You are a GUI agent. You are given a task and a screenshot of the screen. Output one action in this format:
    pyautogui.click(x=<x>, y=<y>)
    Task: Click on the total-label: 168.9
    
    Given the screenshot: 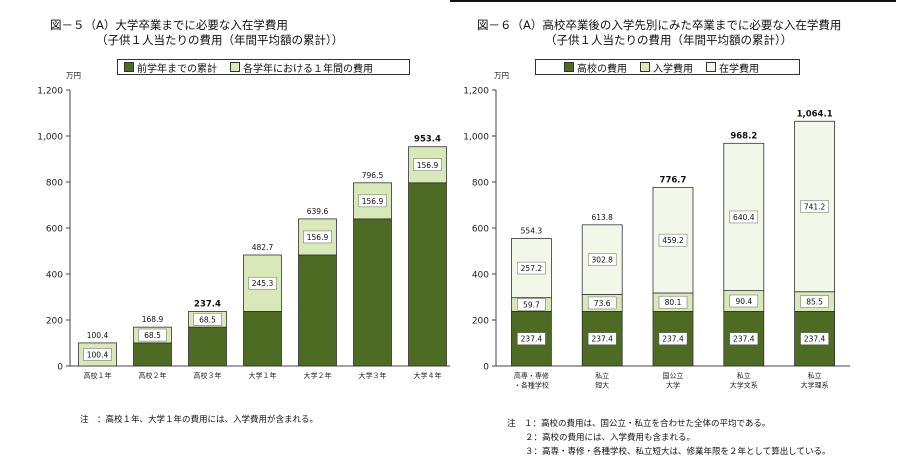 What is the action you would take?
    pyautogui.click(x=153, y=319)
    